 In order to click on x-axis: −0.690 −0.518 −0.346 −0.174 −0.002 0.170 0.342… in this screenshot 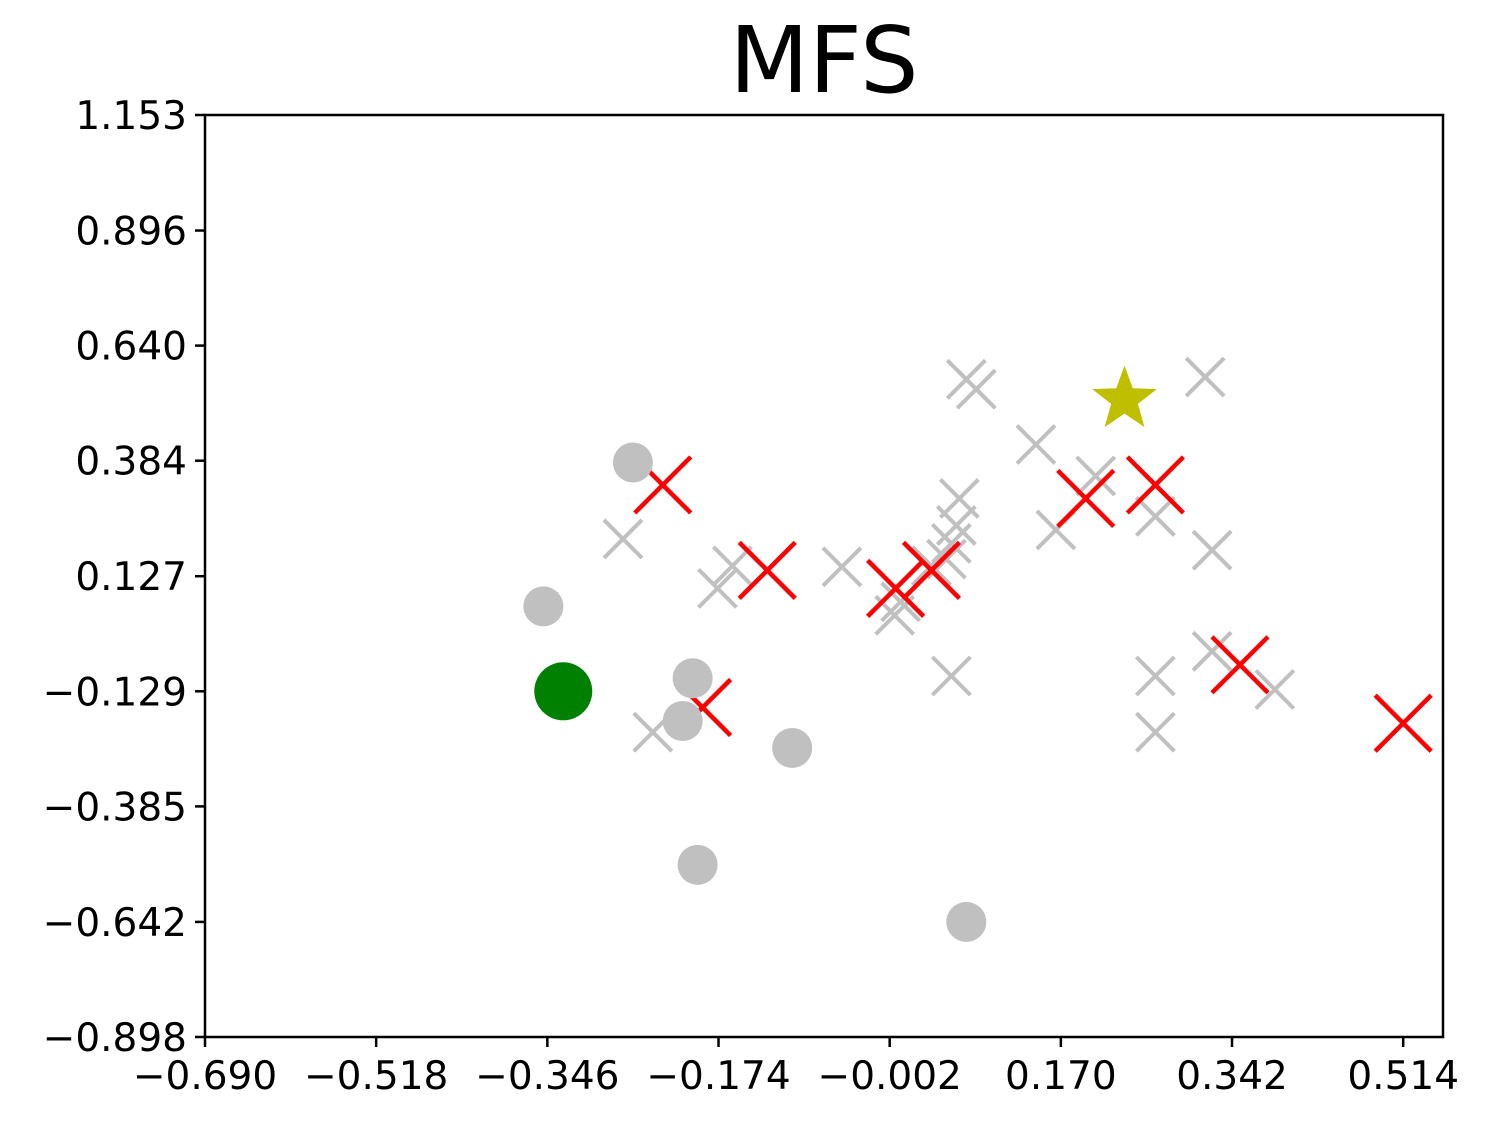, I will do `click(796, 1068)`.